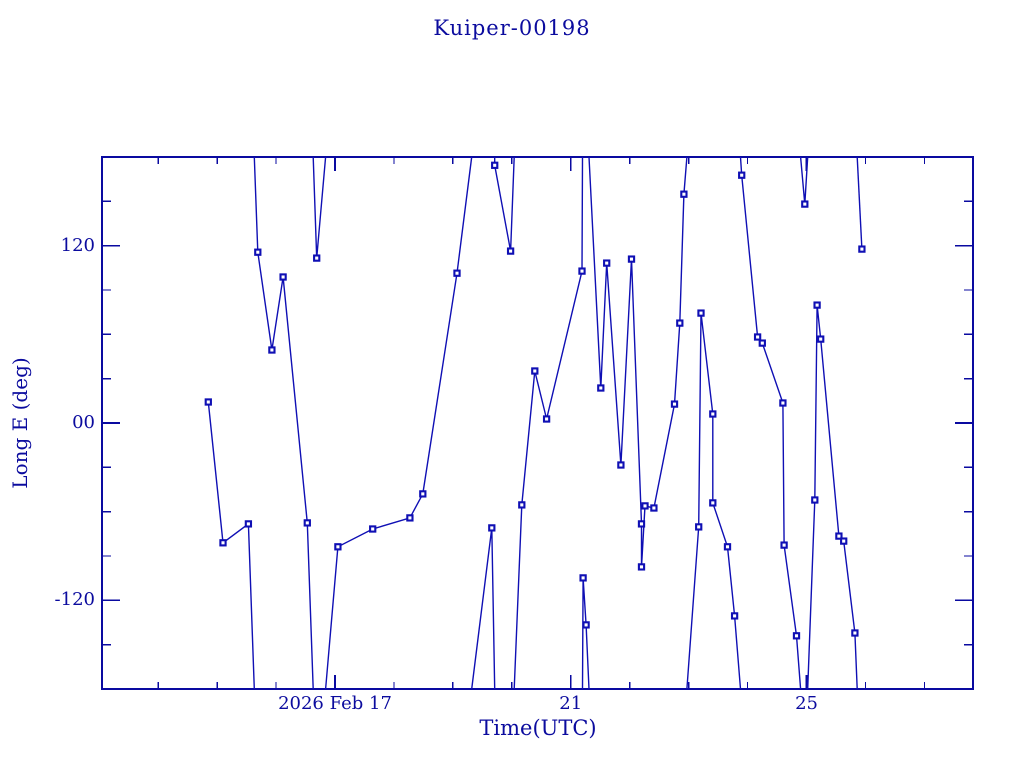 The height and width of the screenshot is (768, 1024). Describe the element at coordinates (77, 245) in the screenshot. I see `y-tick-label: 120` at that location.